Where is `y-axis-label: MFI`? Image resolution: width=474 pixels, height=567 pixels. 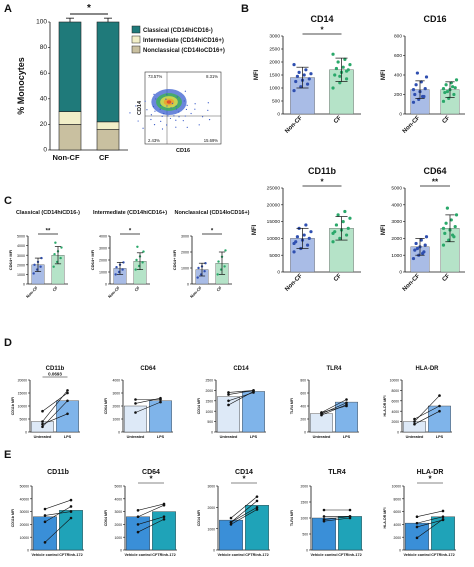 y-axis-label: MFI is located at coordinates (255, 230).